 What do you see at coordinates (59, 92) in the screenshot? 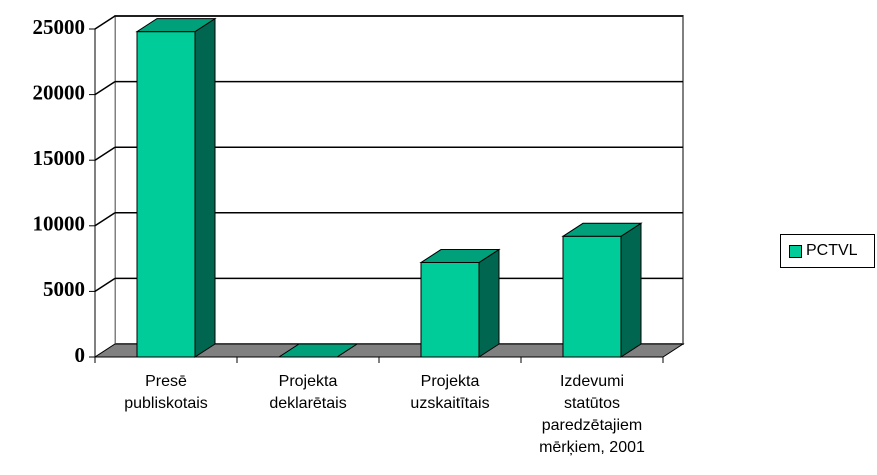
I see `y-tick-label: 20000` at bounding box center [59, 92].